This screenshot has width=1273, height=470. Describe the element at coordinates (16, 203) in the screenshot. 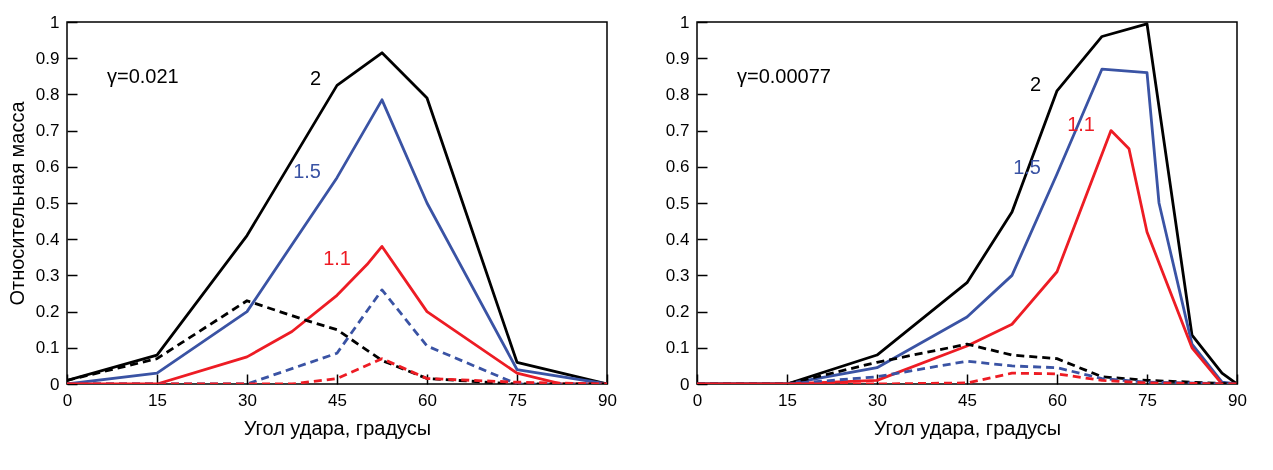

I see `y-axis-title: Относительная масса` at that location.